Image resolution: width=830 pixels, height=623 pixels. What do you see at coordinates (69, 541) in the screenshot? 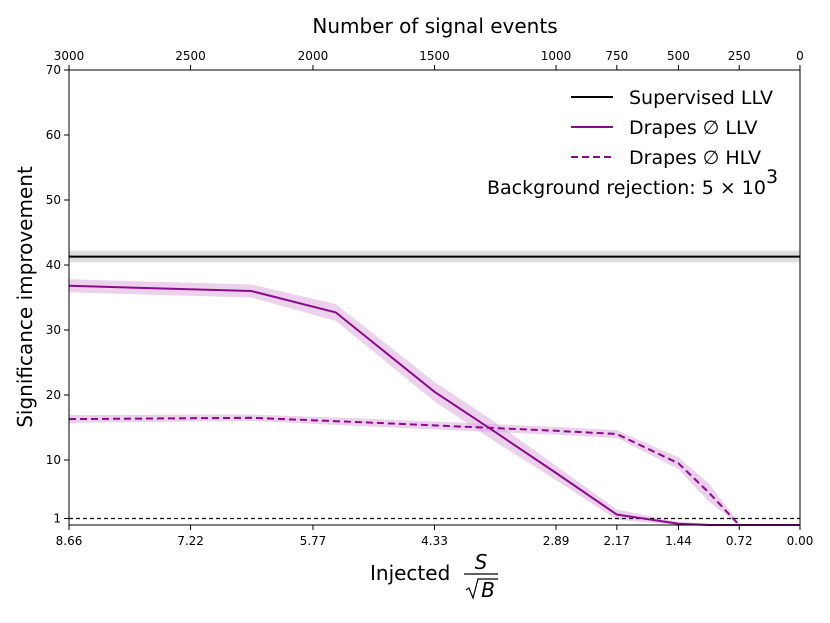
I see `x-tick-label: 8.66` at bounding box center [69, 541].